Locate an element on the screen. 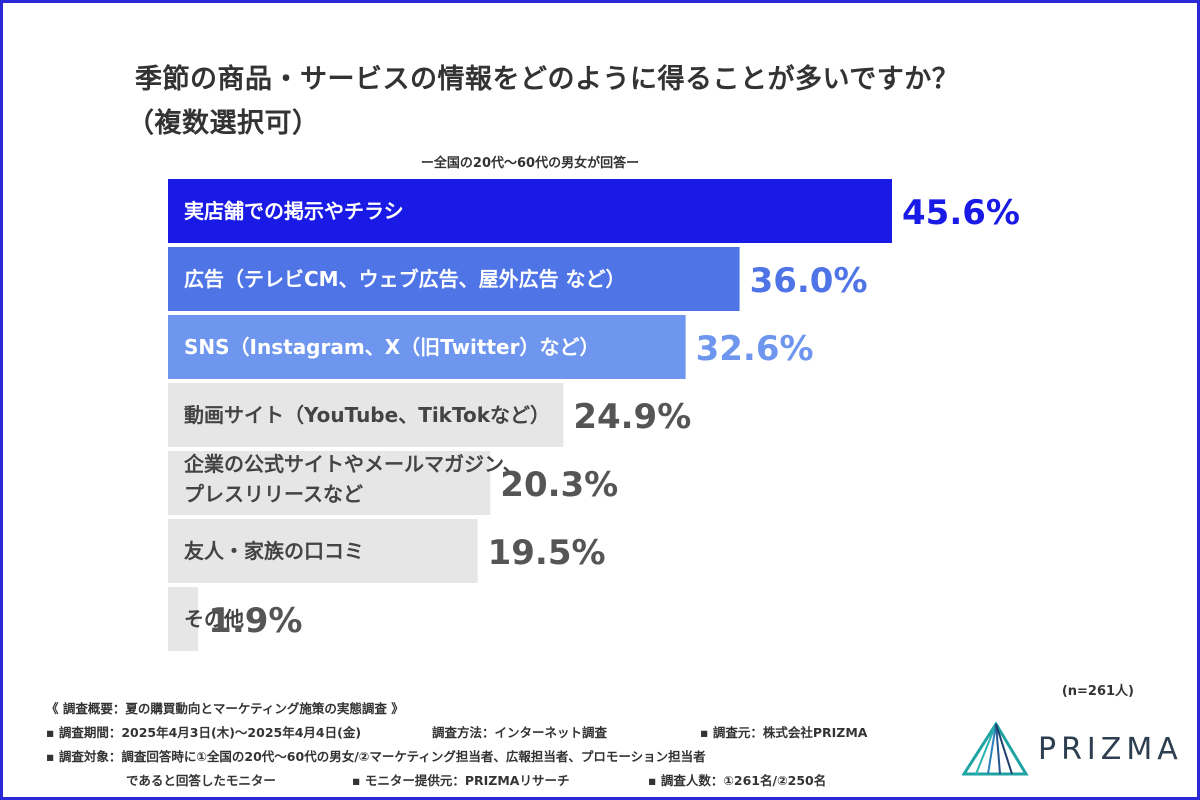 Image resolution: width=1200 pixels, height=800 pixels. bar-label-3: SNS（Instagram、X（旧Twitter）など） is located at coordinates (391, 347).